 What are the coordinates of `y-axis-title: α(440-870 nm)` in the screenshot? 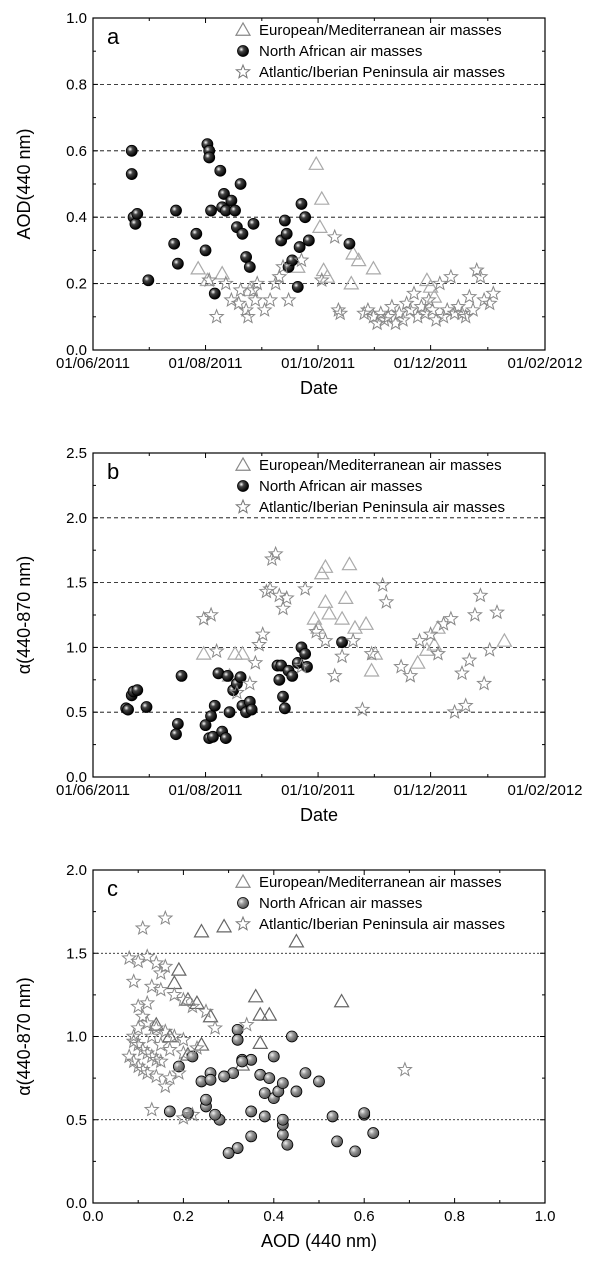 It's located at (24, 615).